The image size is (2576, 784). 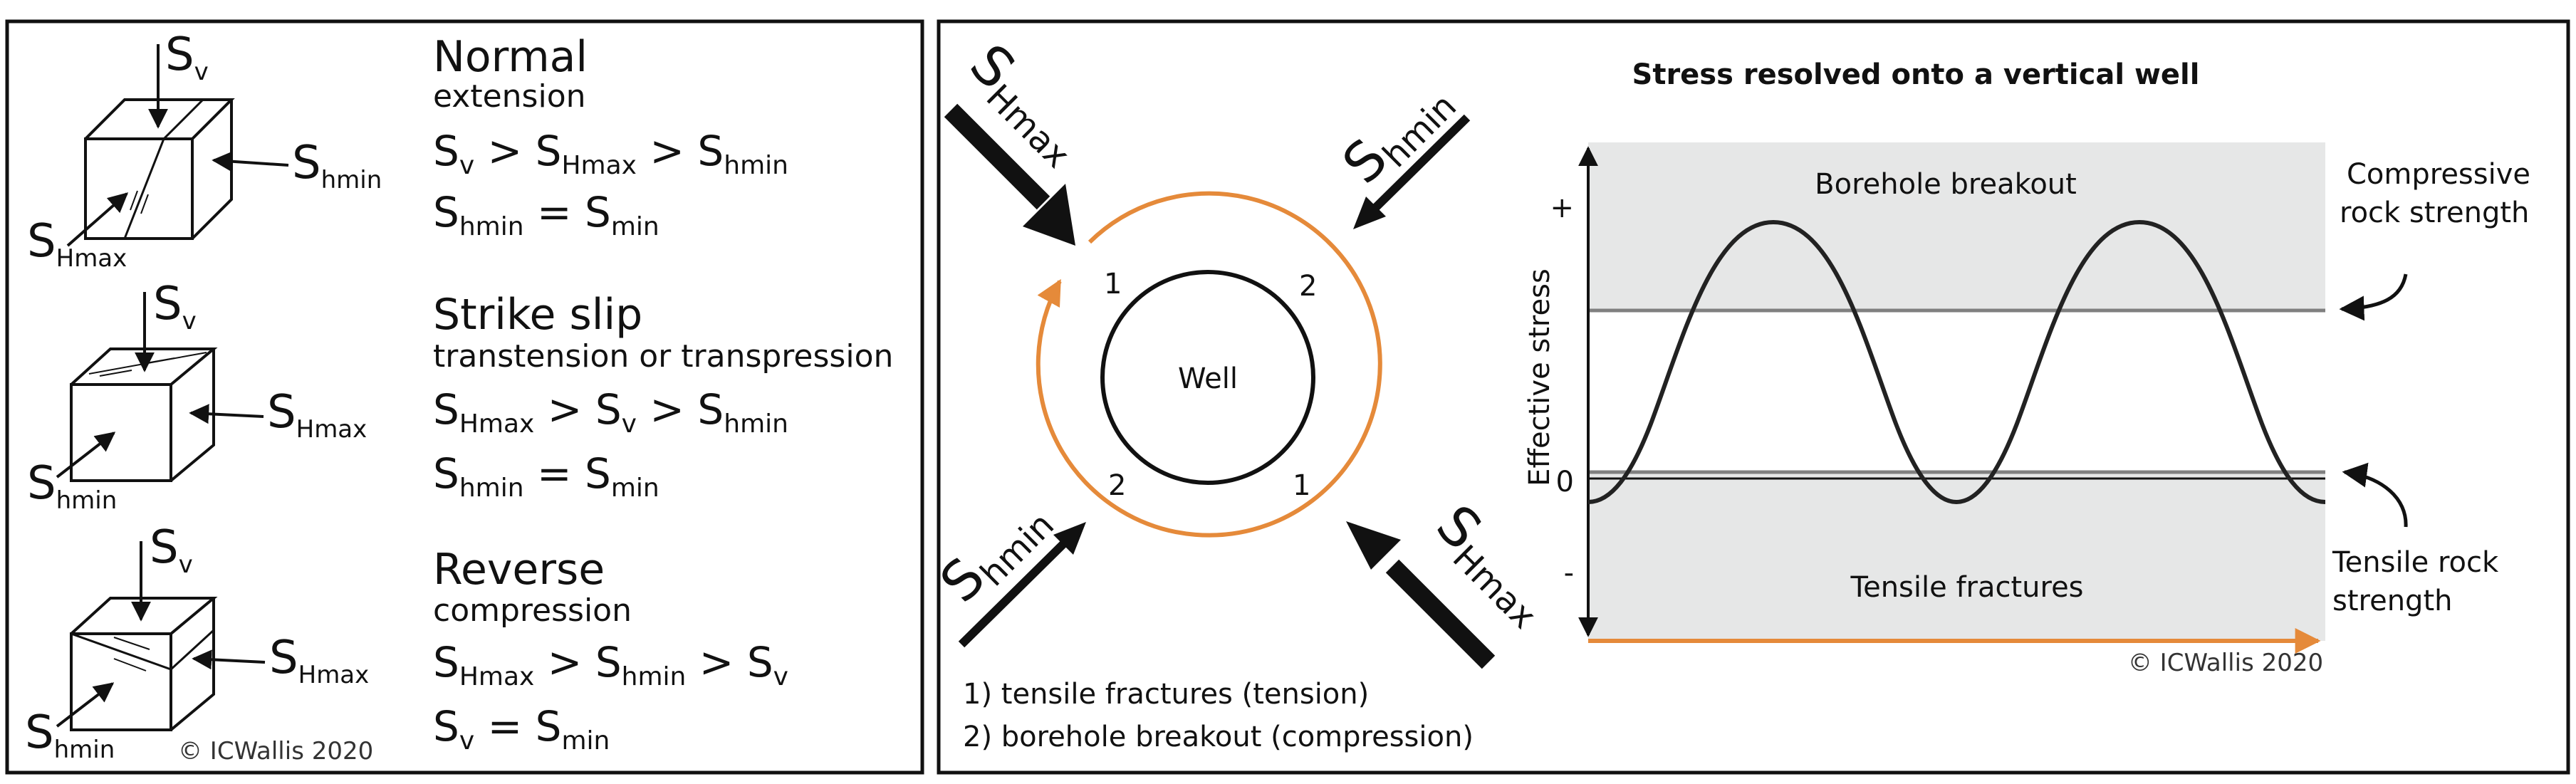 I want to click on number-1-bottom-right: 1, so click(x=1301, y=485).